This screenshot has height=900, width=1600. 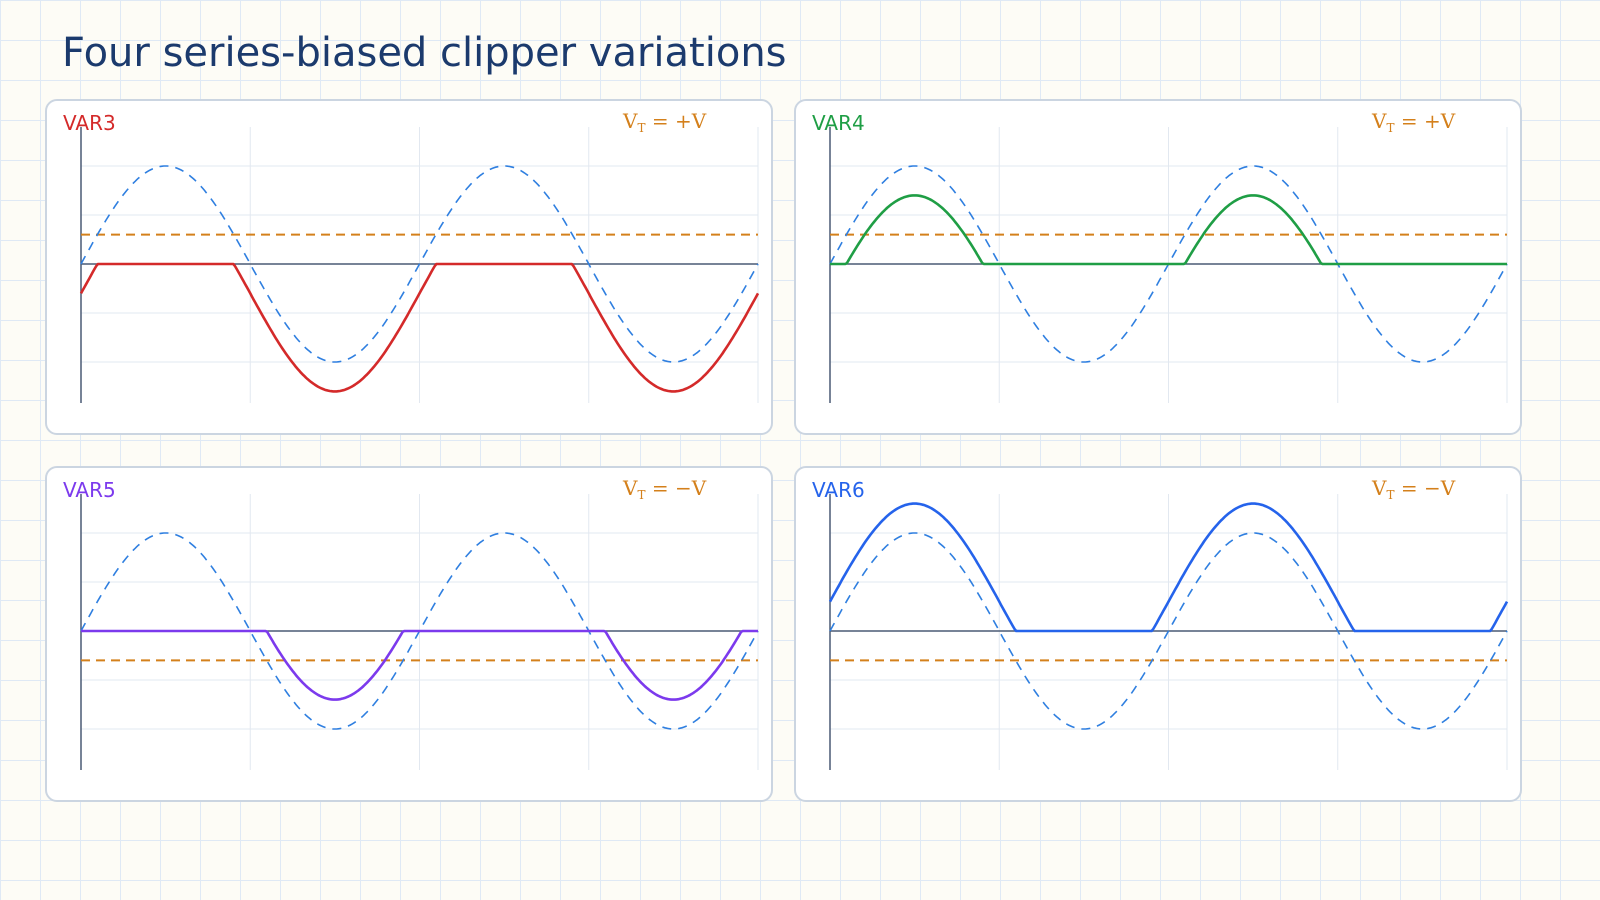 I want to click on waveform-plot-var3, so click(x=419, y=265).